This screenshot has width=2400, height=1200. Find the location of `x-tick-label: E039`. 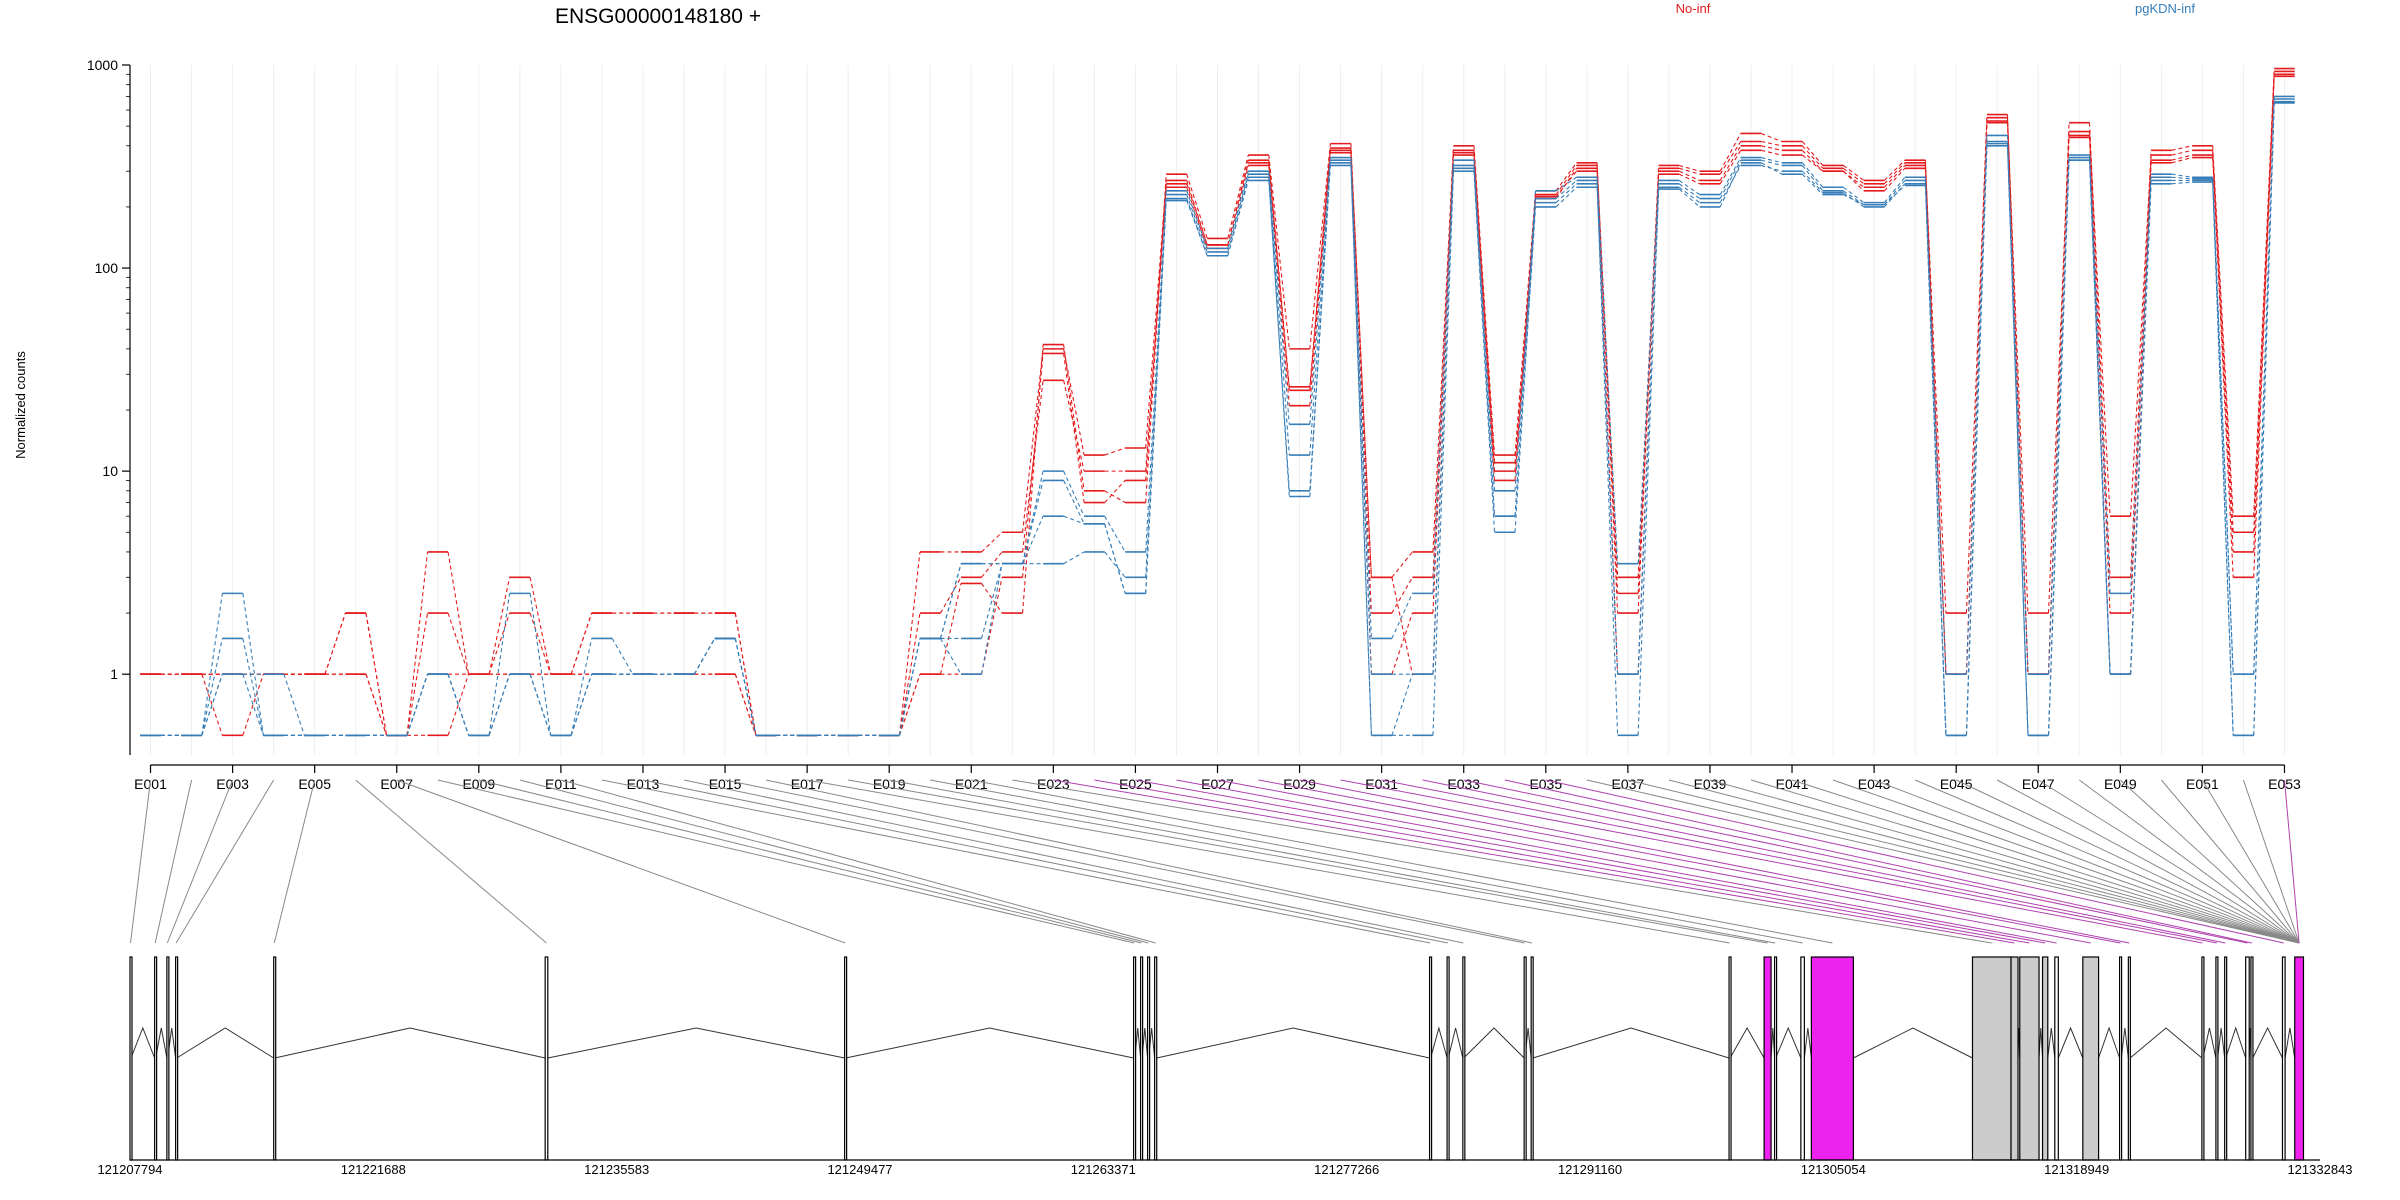

x-tick-label: E039 is located at coordinates (1710, 784).